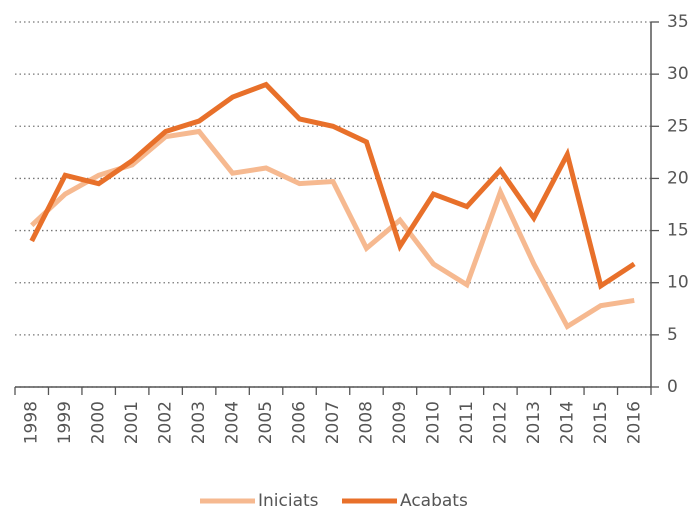  What do you see at coordinates (132, 422) in the screenshot?
I see `x-tick-label: 2001` at bounding box center [132, 422].